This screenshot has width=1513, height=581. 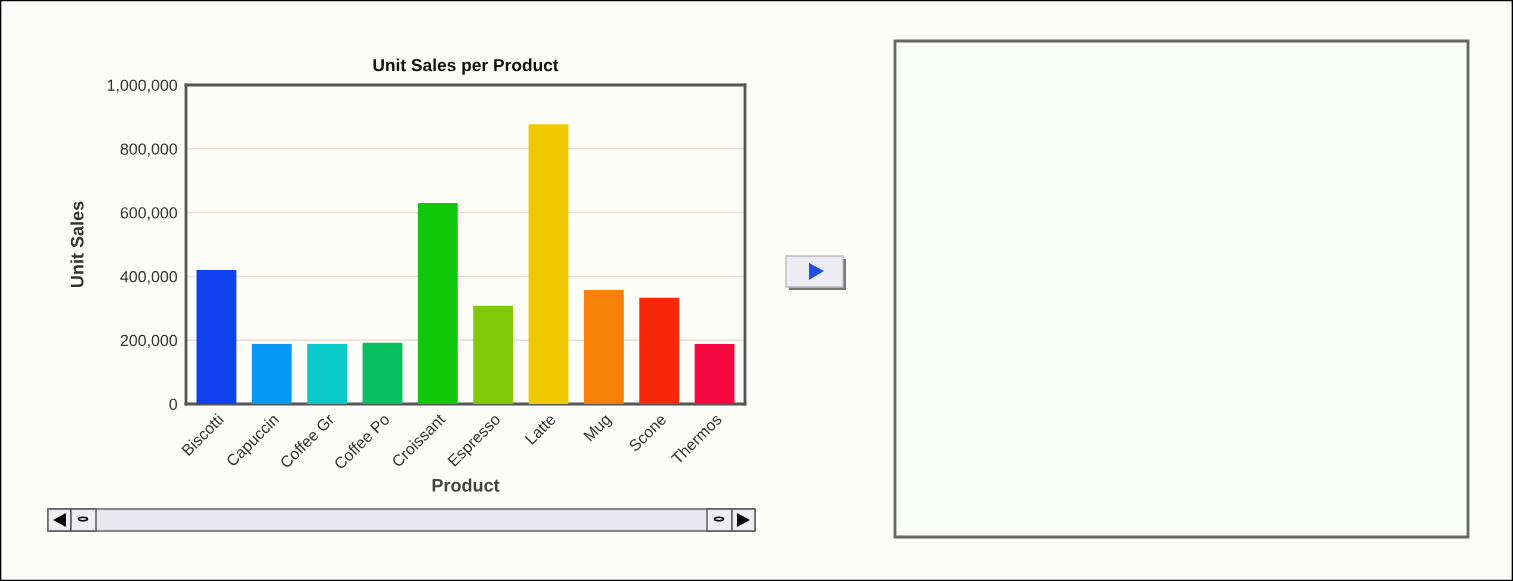 I want to click on x-axis-title: Product, so click(x=466, y=485).